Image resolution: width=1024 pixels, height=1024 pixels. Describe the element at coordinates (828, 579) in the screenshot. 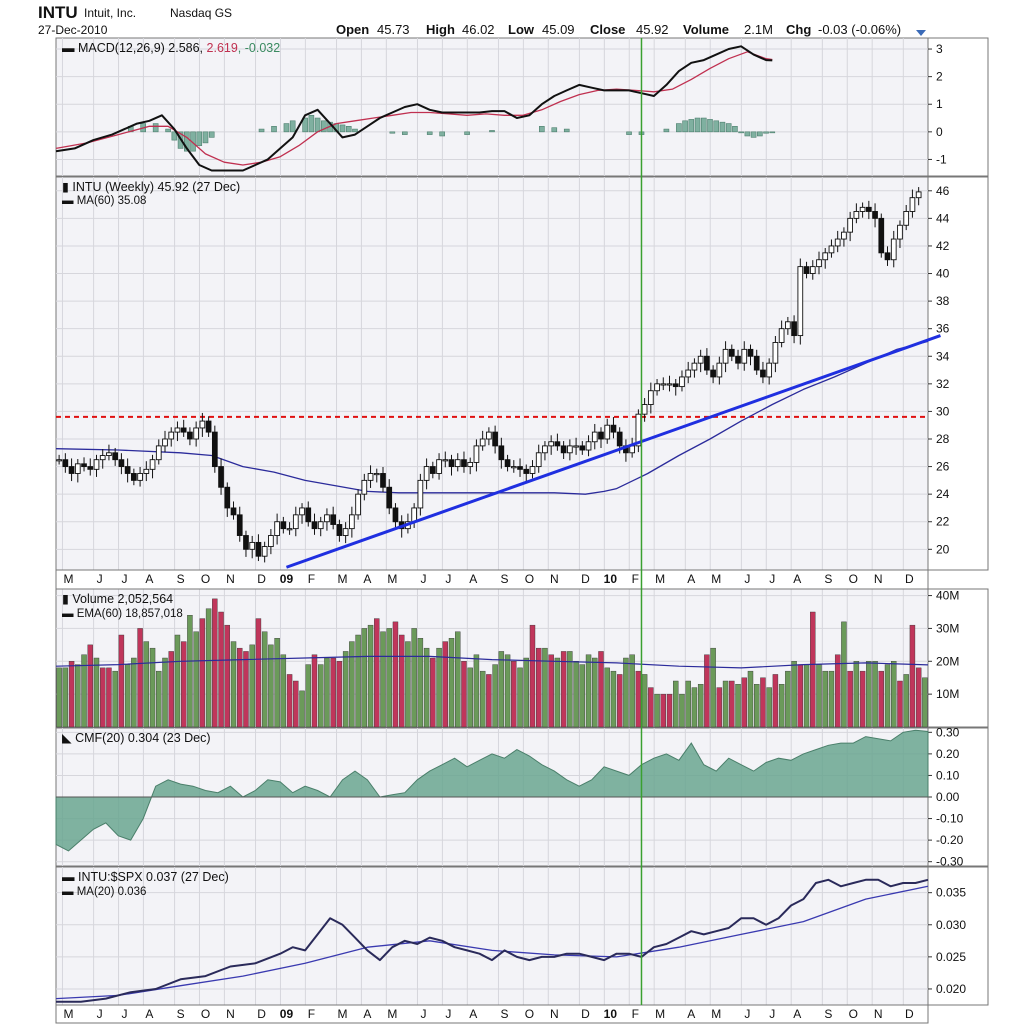

I see `x-tick-label: S` at that location.